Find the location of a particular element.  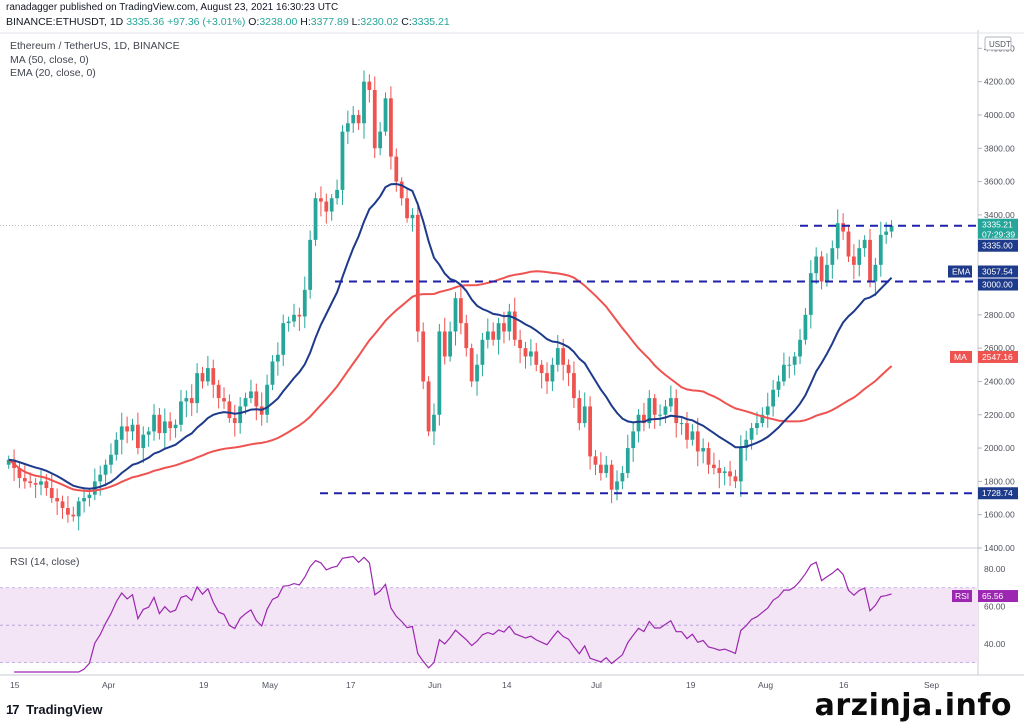

time-tick-label: Apr is located at coordinates (108, 685).